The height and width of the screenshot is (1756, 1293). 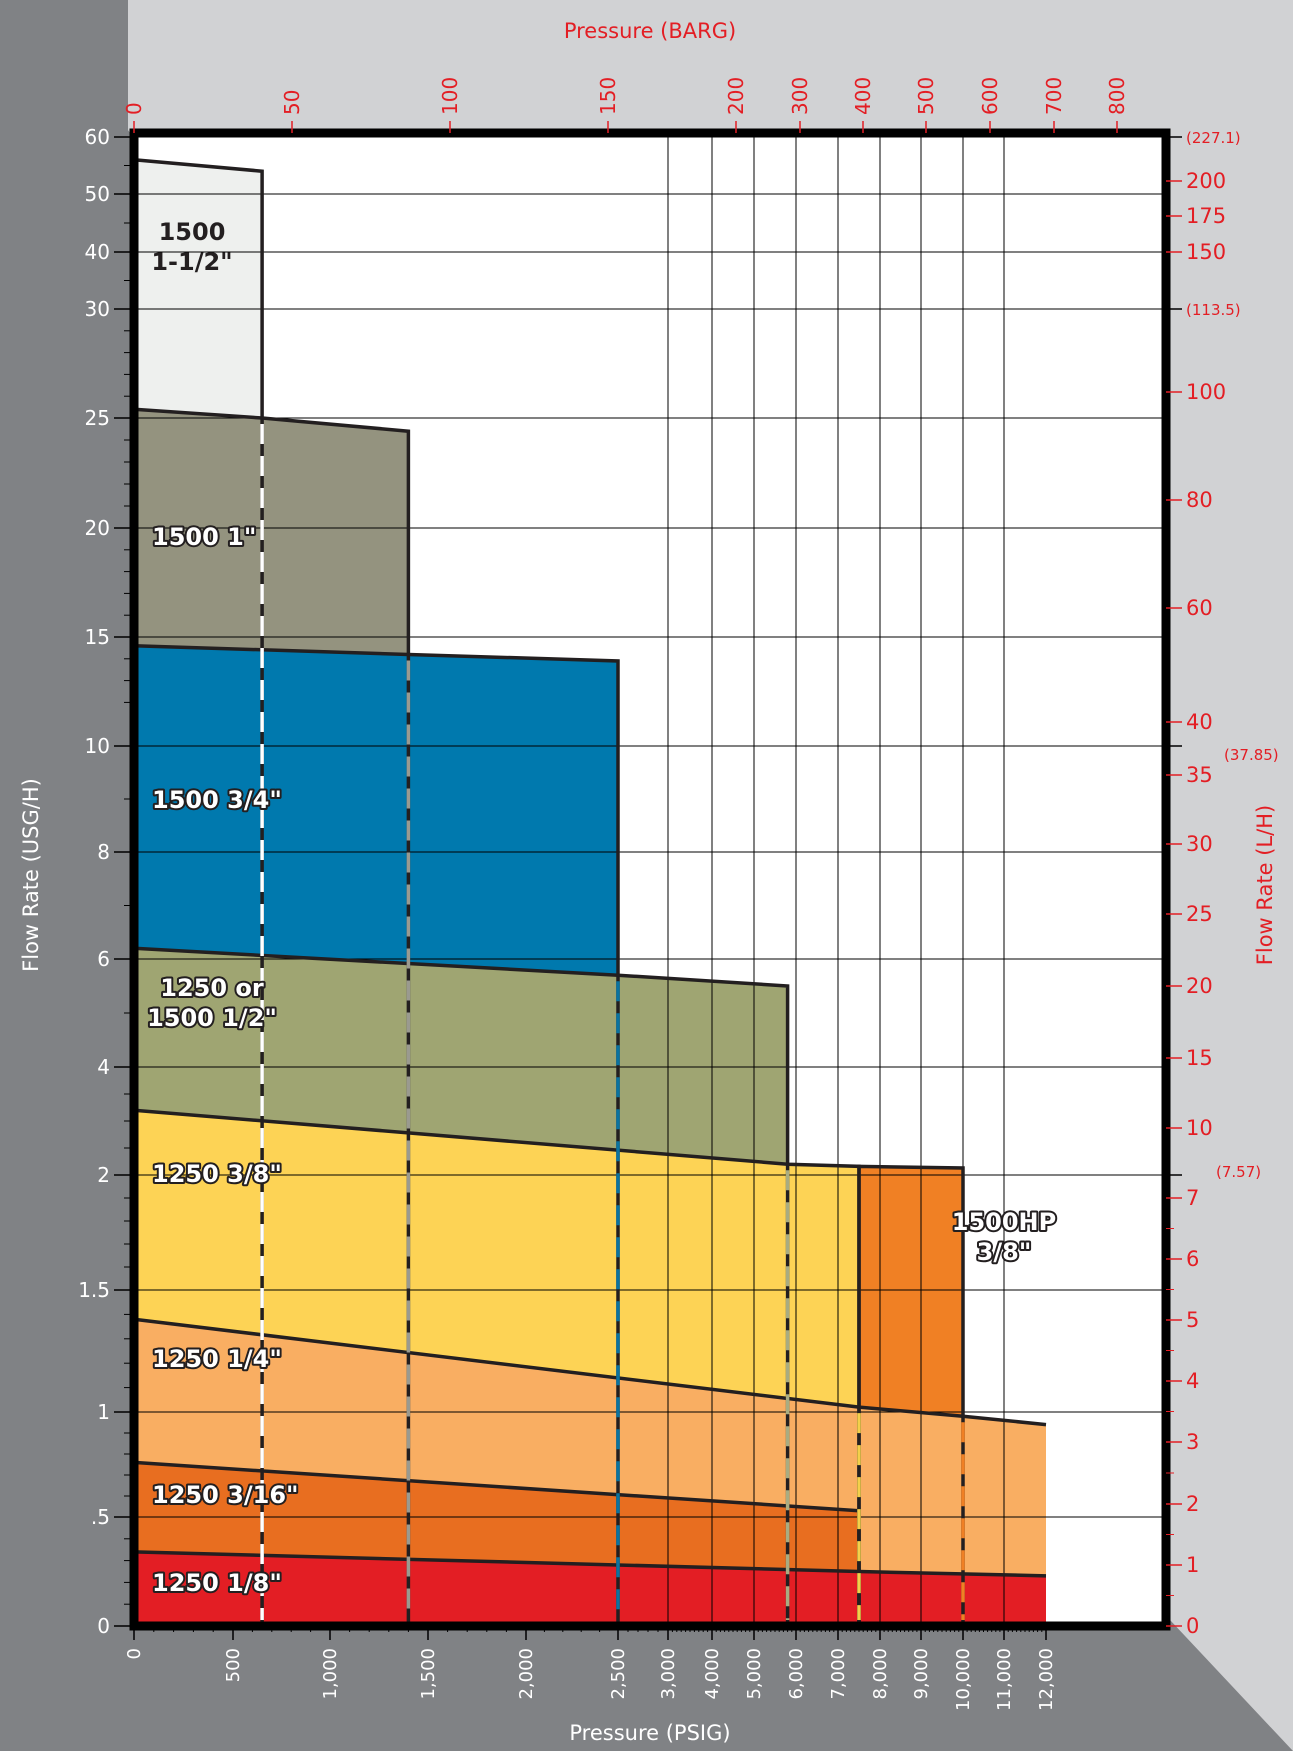 I want to click on y-tick-label: 25, so click(x=97, y=418).